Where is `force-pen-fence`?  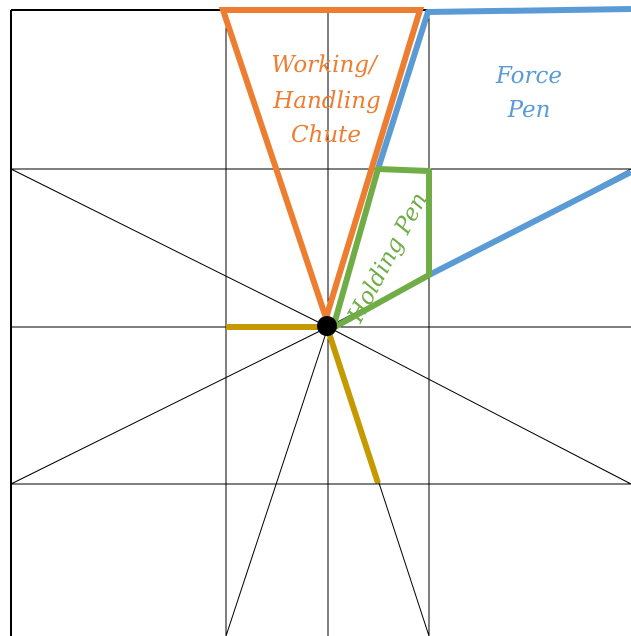 force-pen-fence is located at coordinates (503, 88).